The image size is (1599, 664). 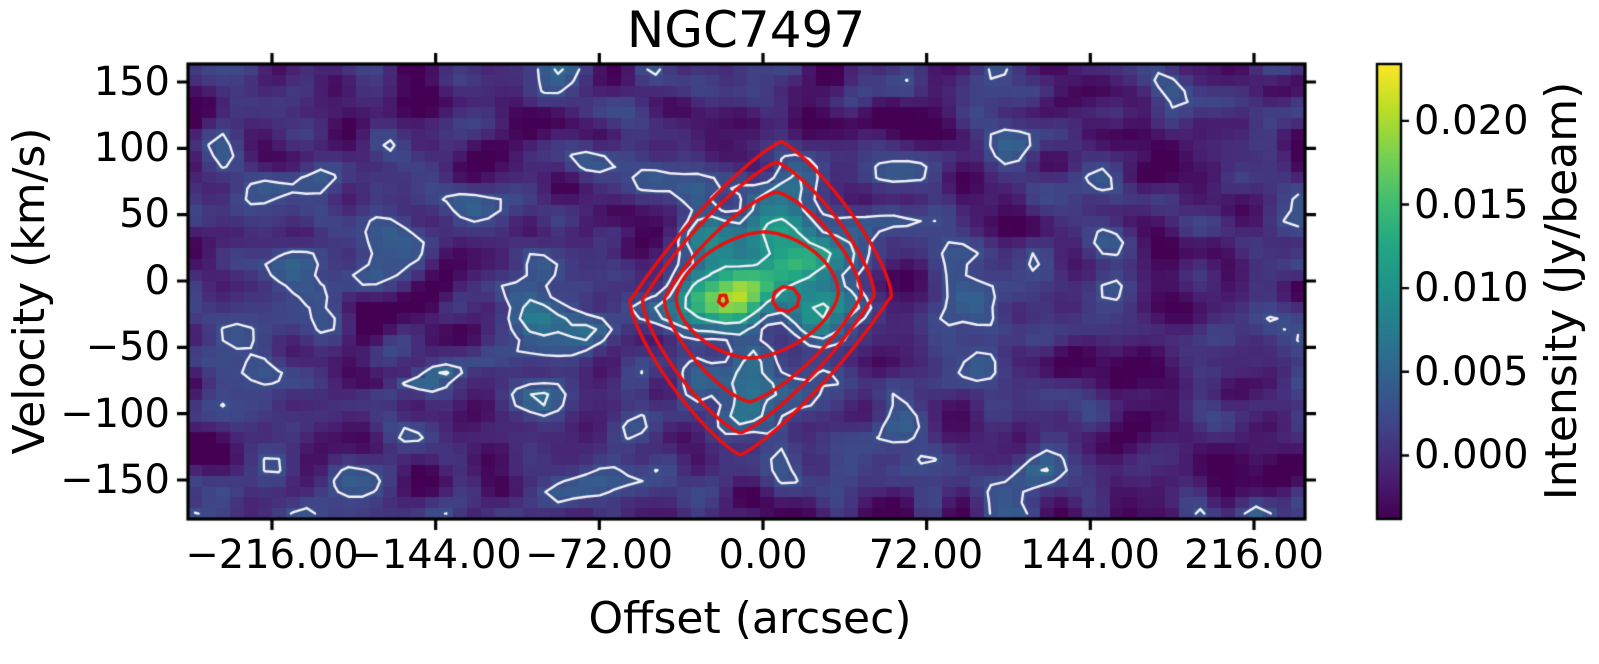 I want to click on y-tick-label: 50, so click(x=144, y=214).